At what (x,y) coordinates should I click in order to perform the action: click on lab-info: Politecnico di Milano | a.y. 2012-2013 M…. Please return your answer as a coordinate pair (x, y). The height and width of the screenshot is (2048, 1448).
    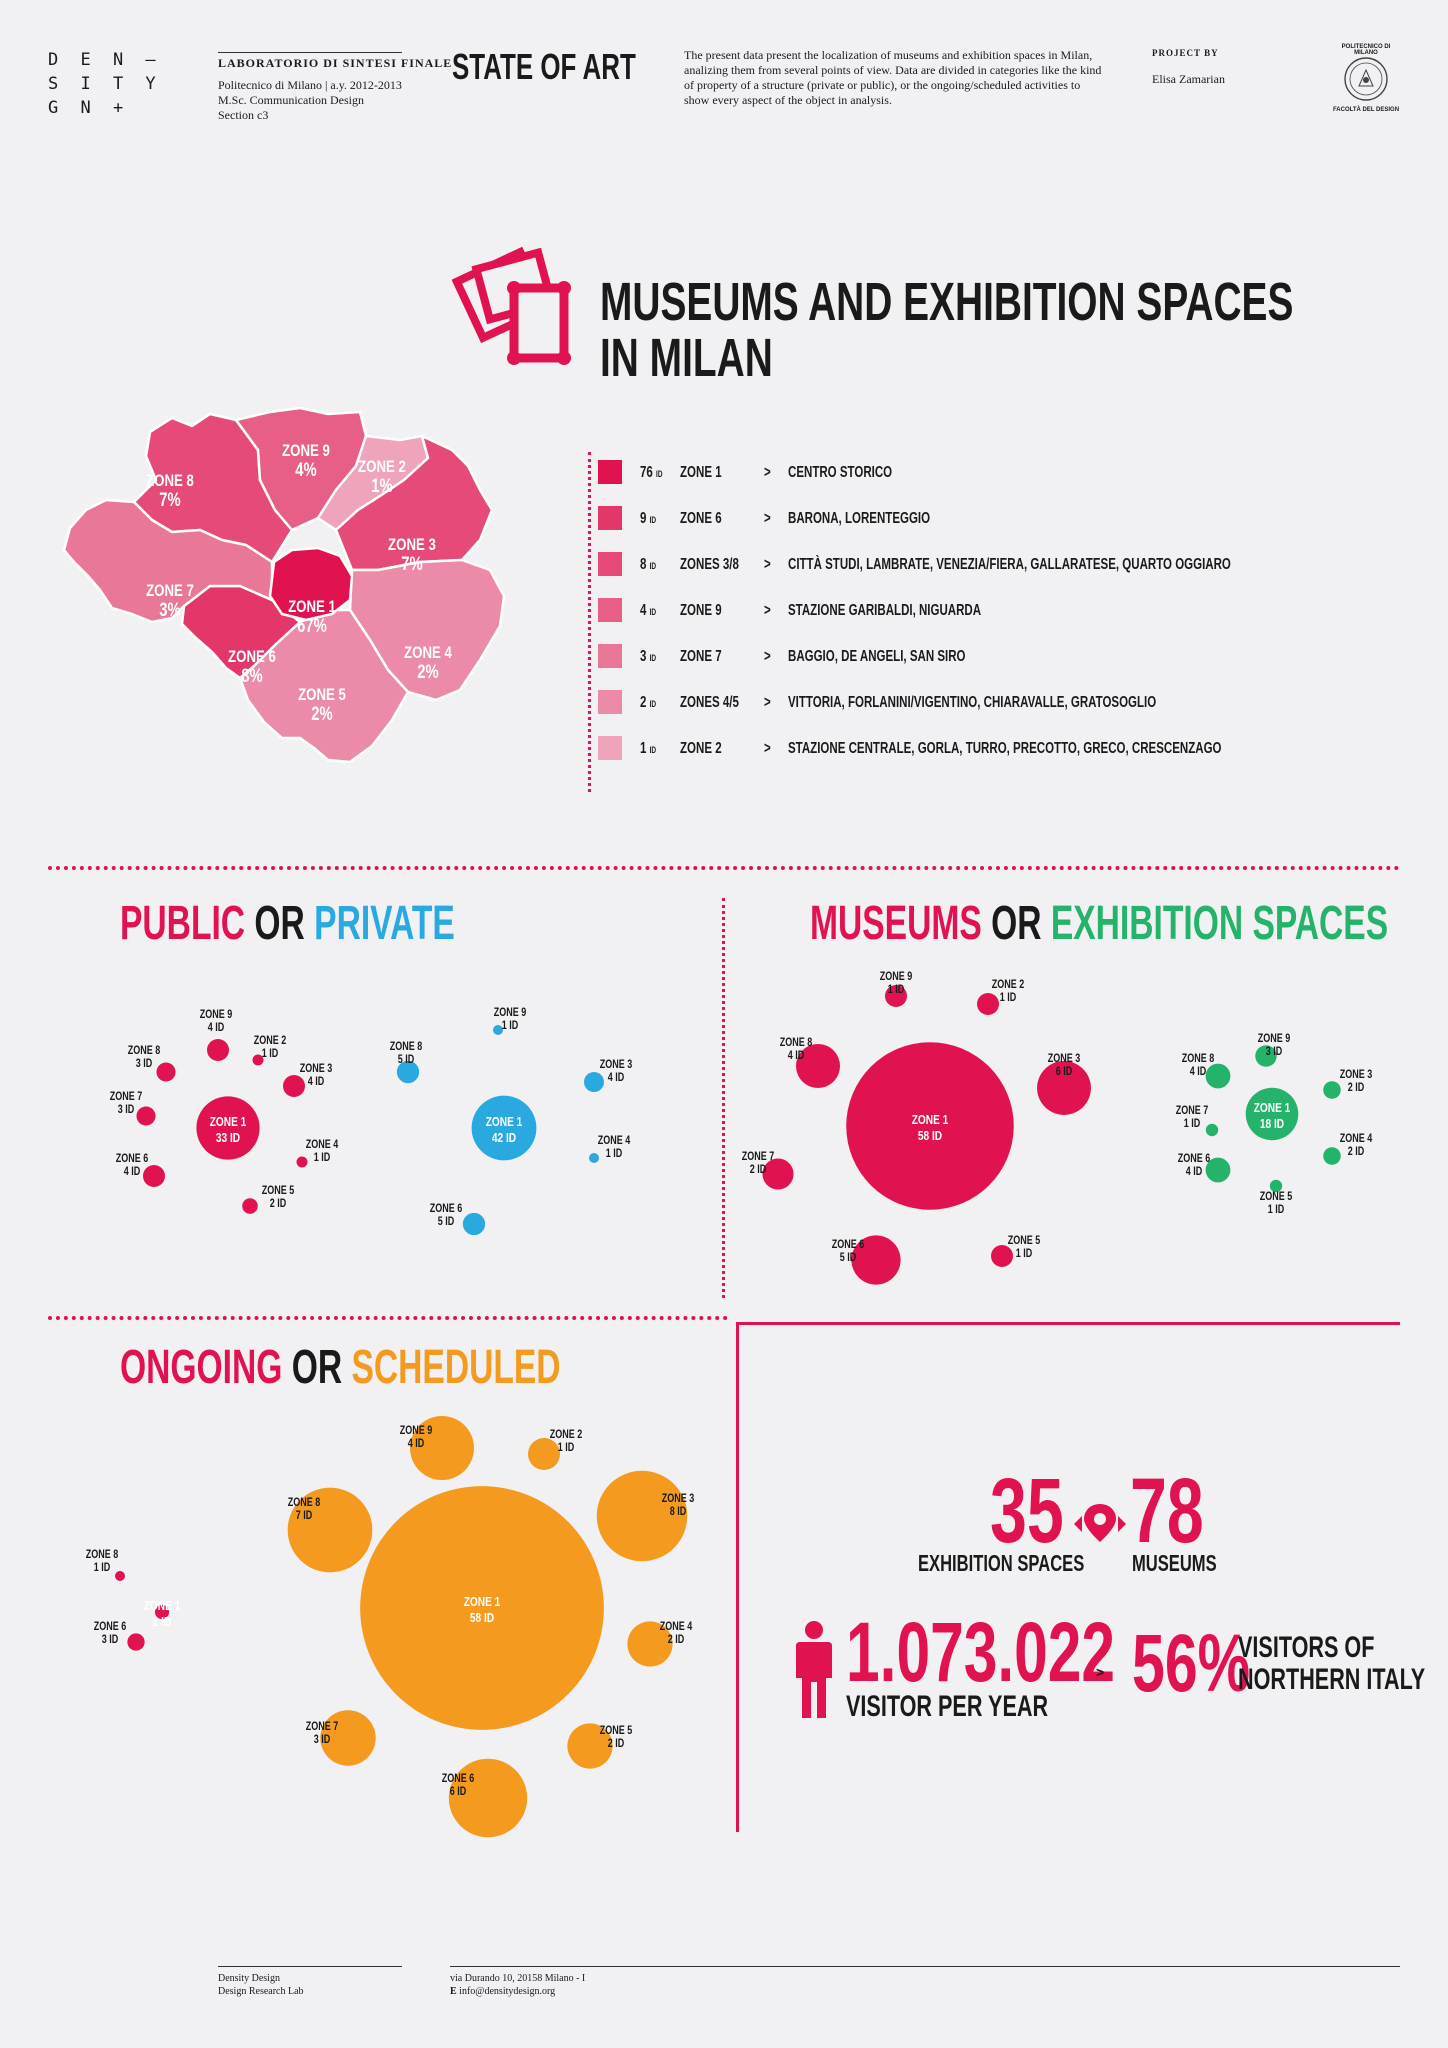
    Looking at the image, I should click on (310, 100).